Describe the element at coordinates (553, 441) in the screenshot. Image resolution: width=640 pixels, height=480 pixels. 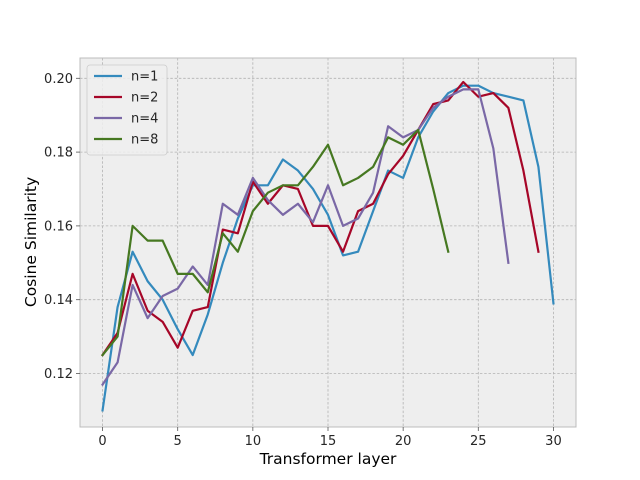
I see `x-tick-label: 30` at that location.